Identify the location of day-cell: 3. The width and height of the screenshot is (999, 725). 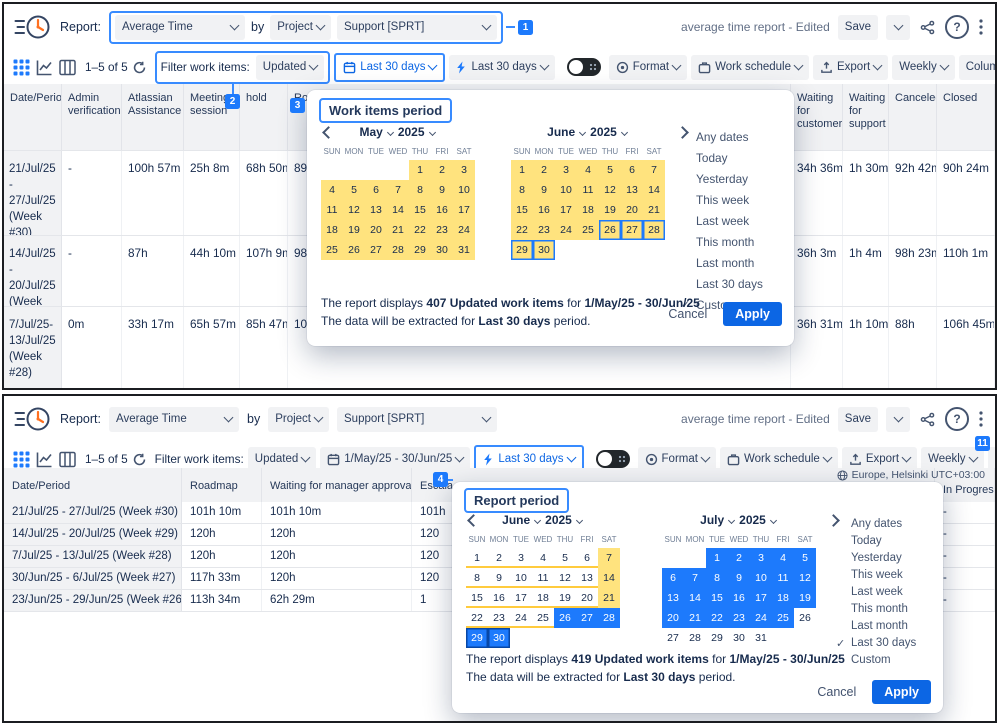
(761, 558).